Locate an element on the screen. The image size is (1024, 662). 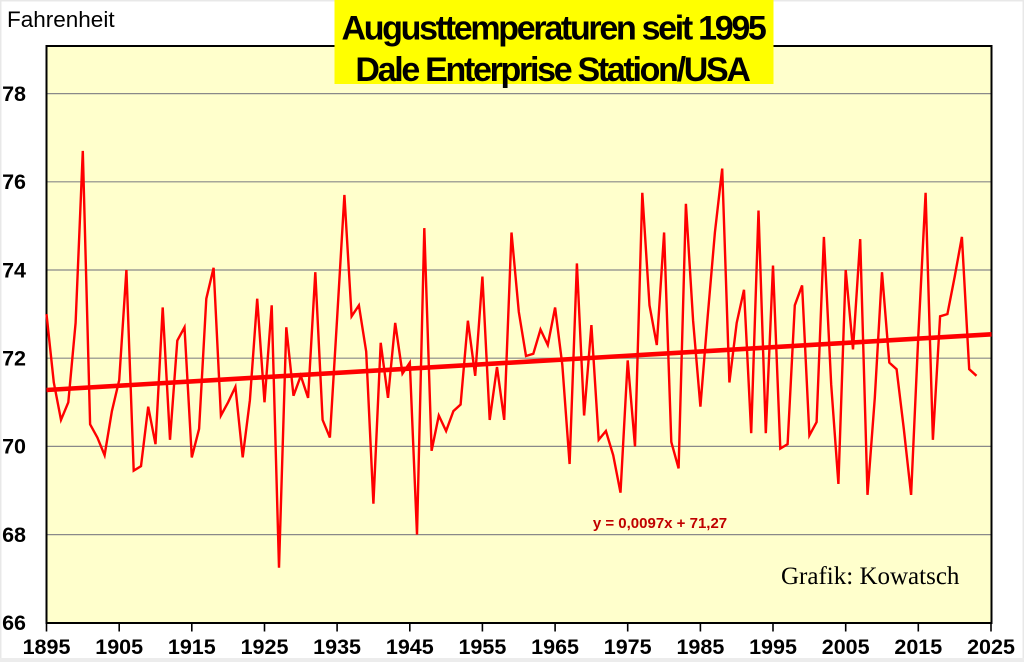
svg-text: 1995 is located at coordinates (773, 647).